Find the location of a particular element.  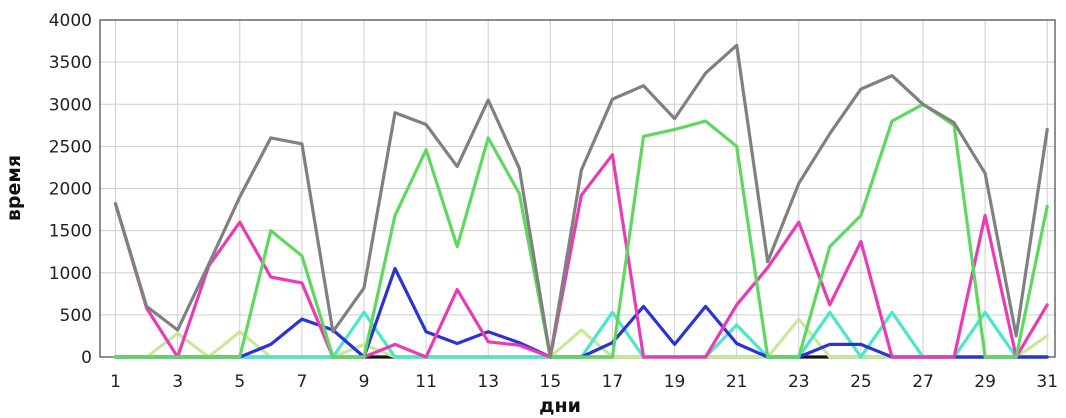

y-axis-label: время is located at coordinates (14, 188).